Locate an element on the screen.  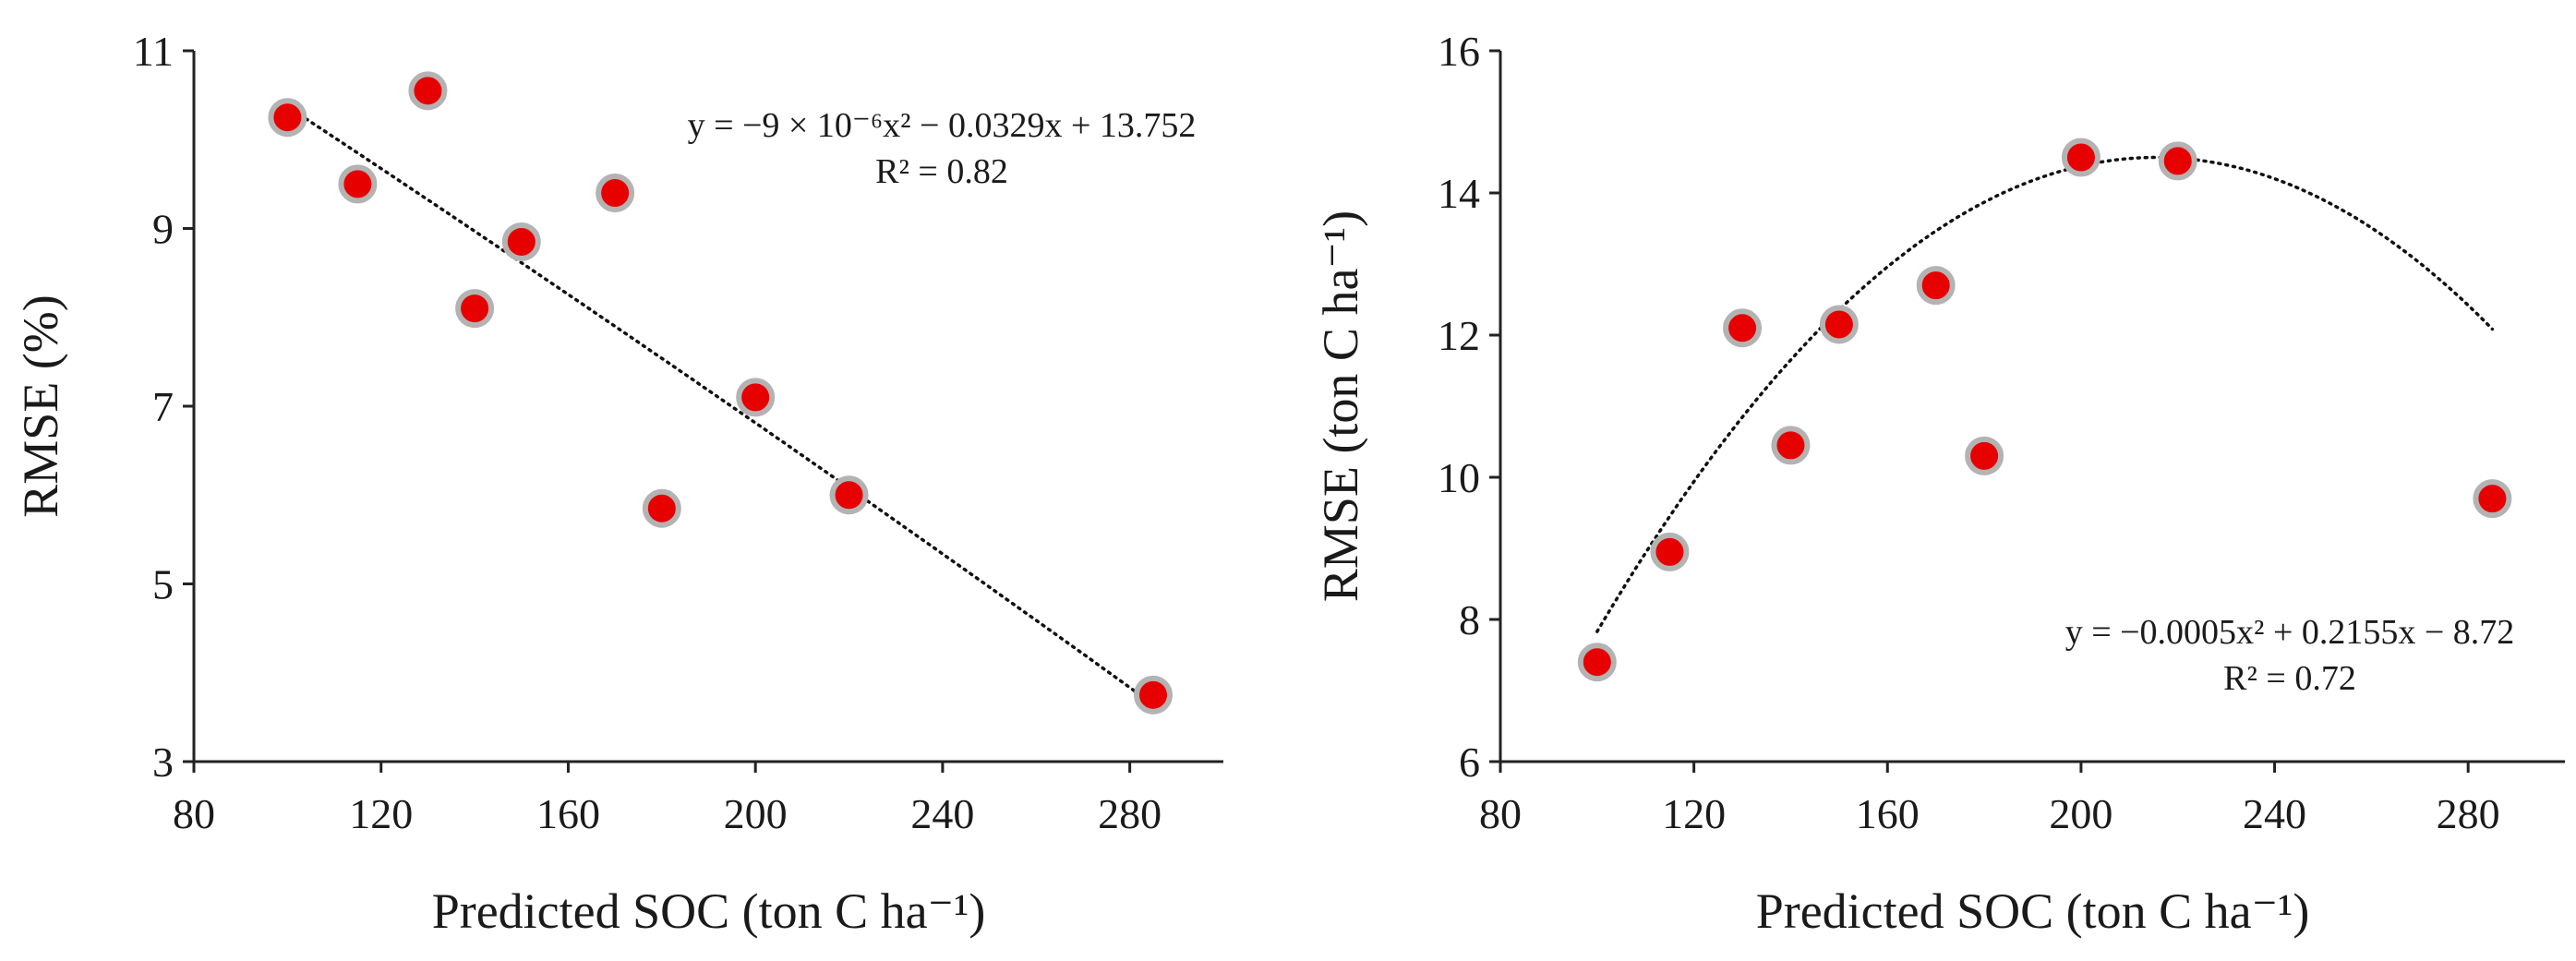
y-axis-title: RMSE (ton C ha⁻¹) is located at coordinates (1340, 406).